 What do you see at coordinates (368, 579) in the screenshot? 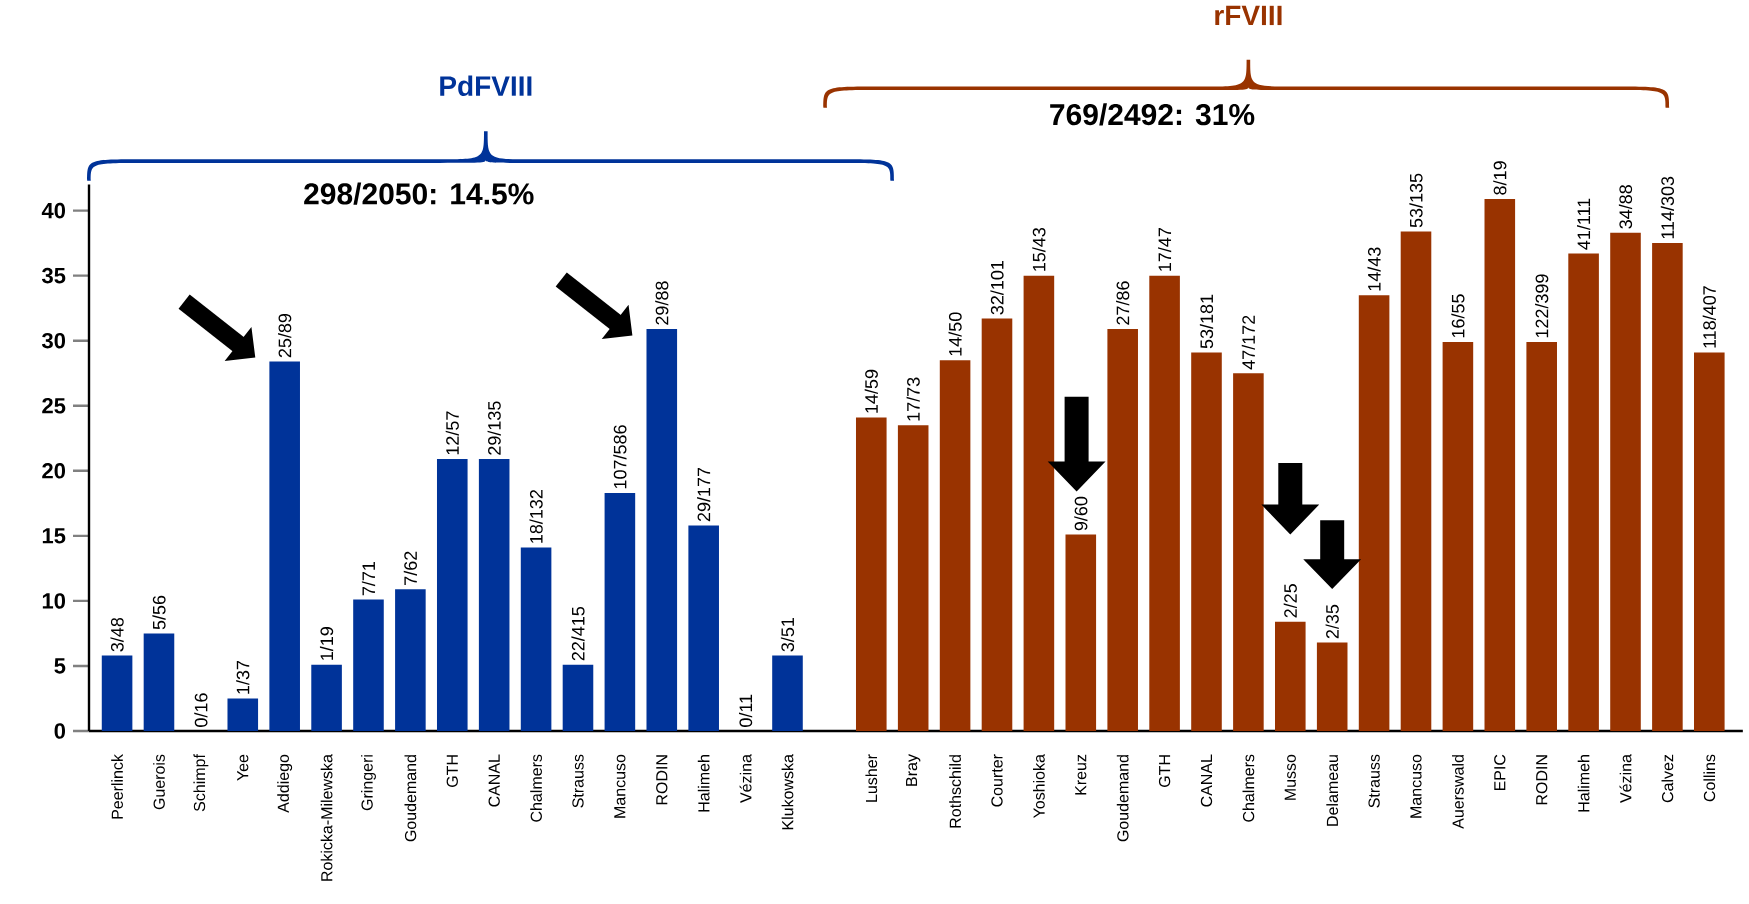
I see `data-label: 7/71` at bounding box center [368, 579].